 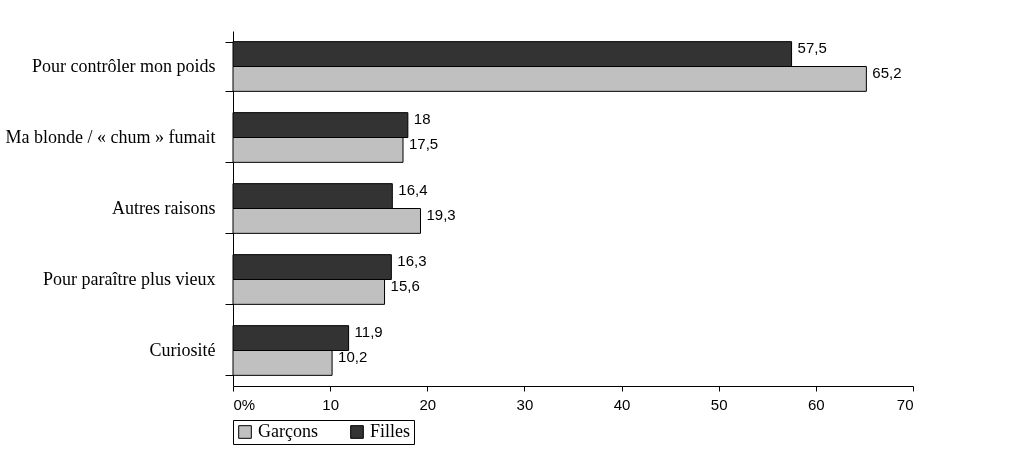 I want to click on data-label: 16,3, so click(x=412, y=261).